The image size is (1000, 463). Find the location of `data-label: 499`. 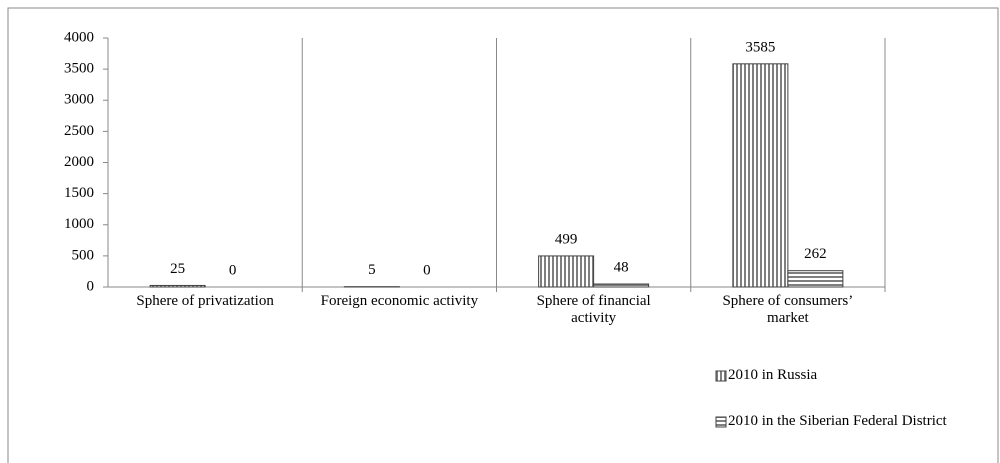

data-label: 499 is located at coordinates (566, 239).